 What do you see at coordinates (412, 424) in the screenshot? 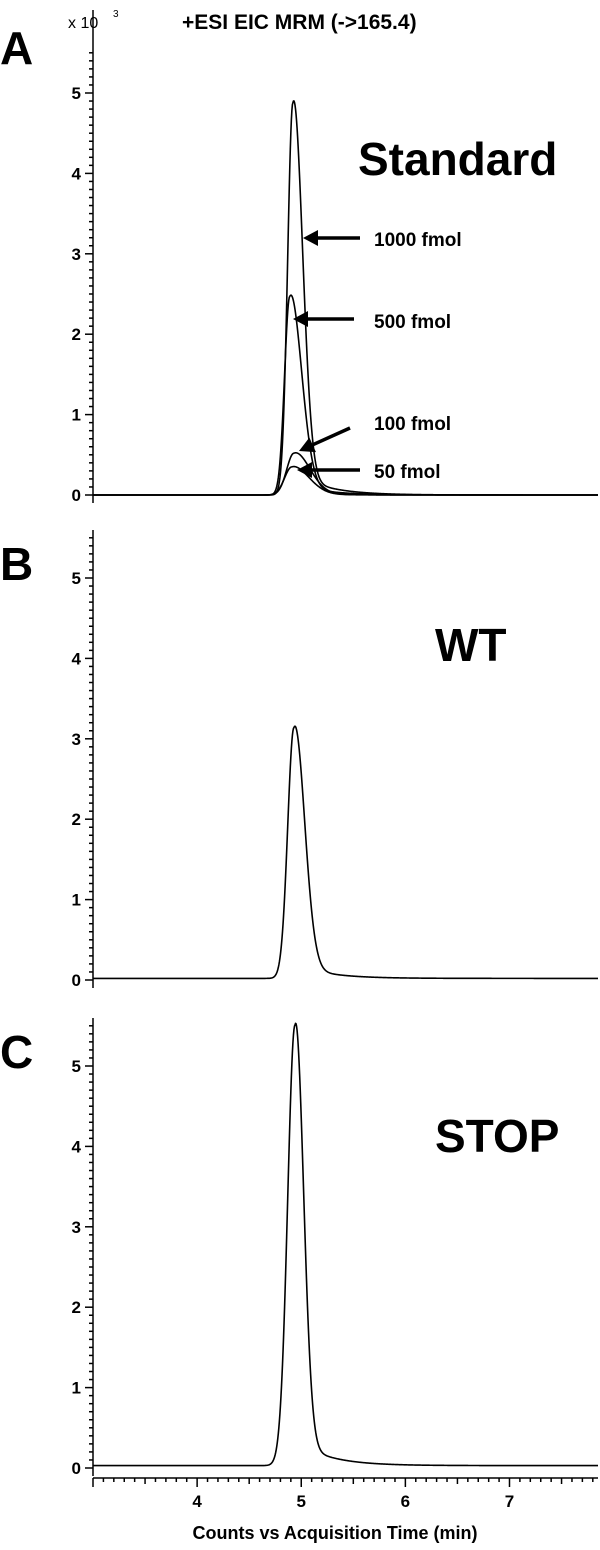
I see `annotation-label: 100 fmol` at bounding box center [412, 424].